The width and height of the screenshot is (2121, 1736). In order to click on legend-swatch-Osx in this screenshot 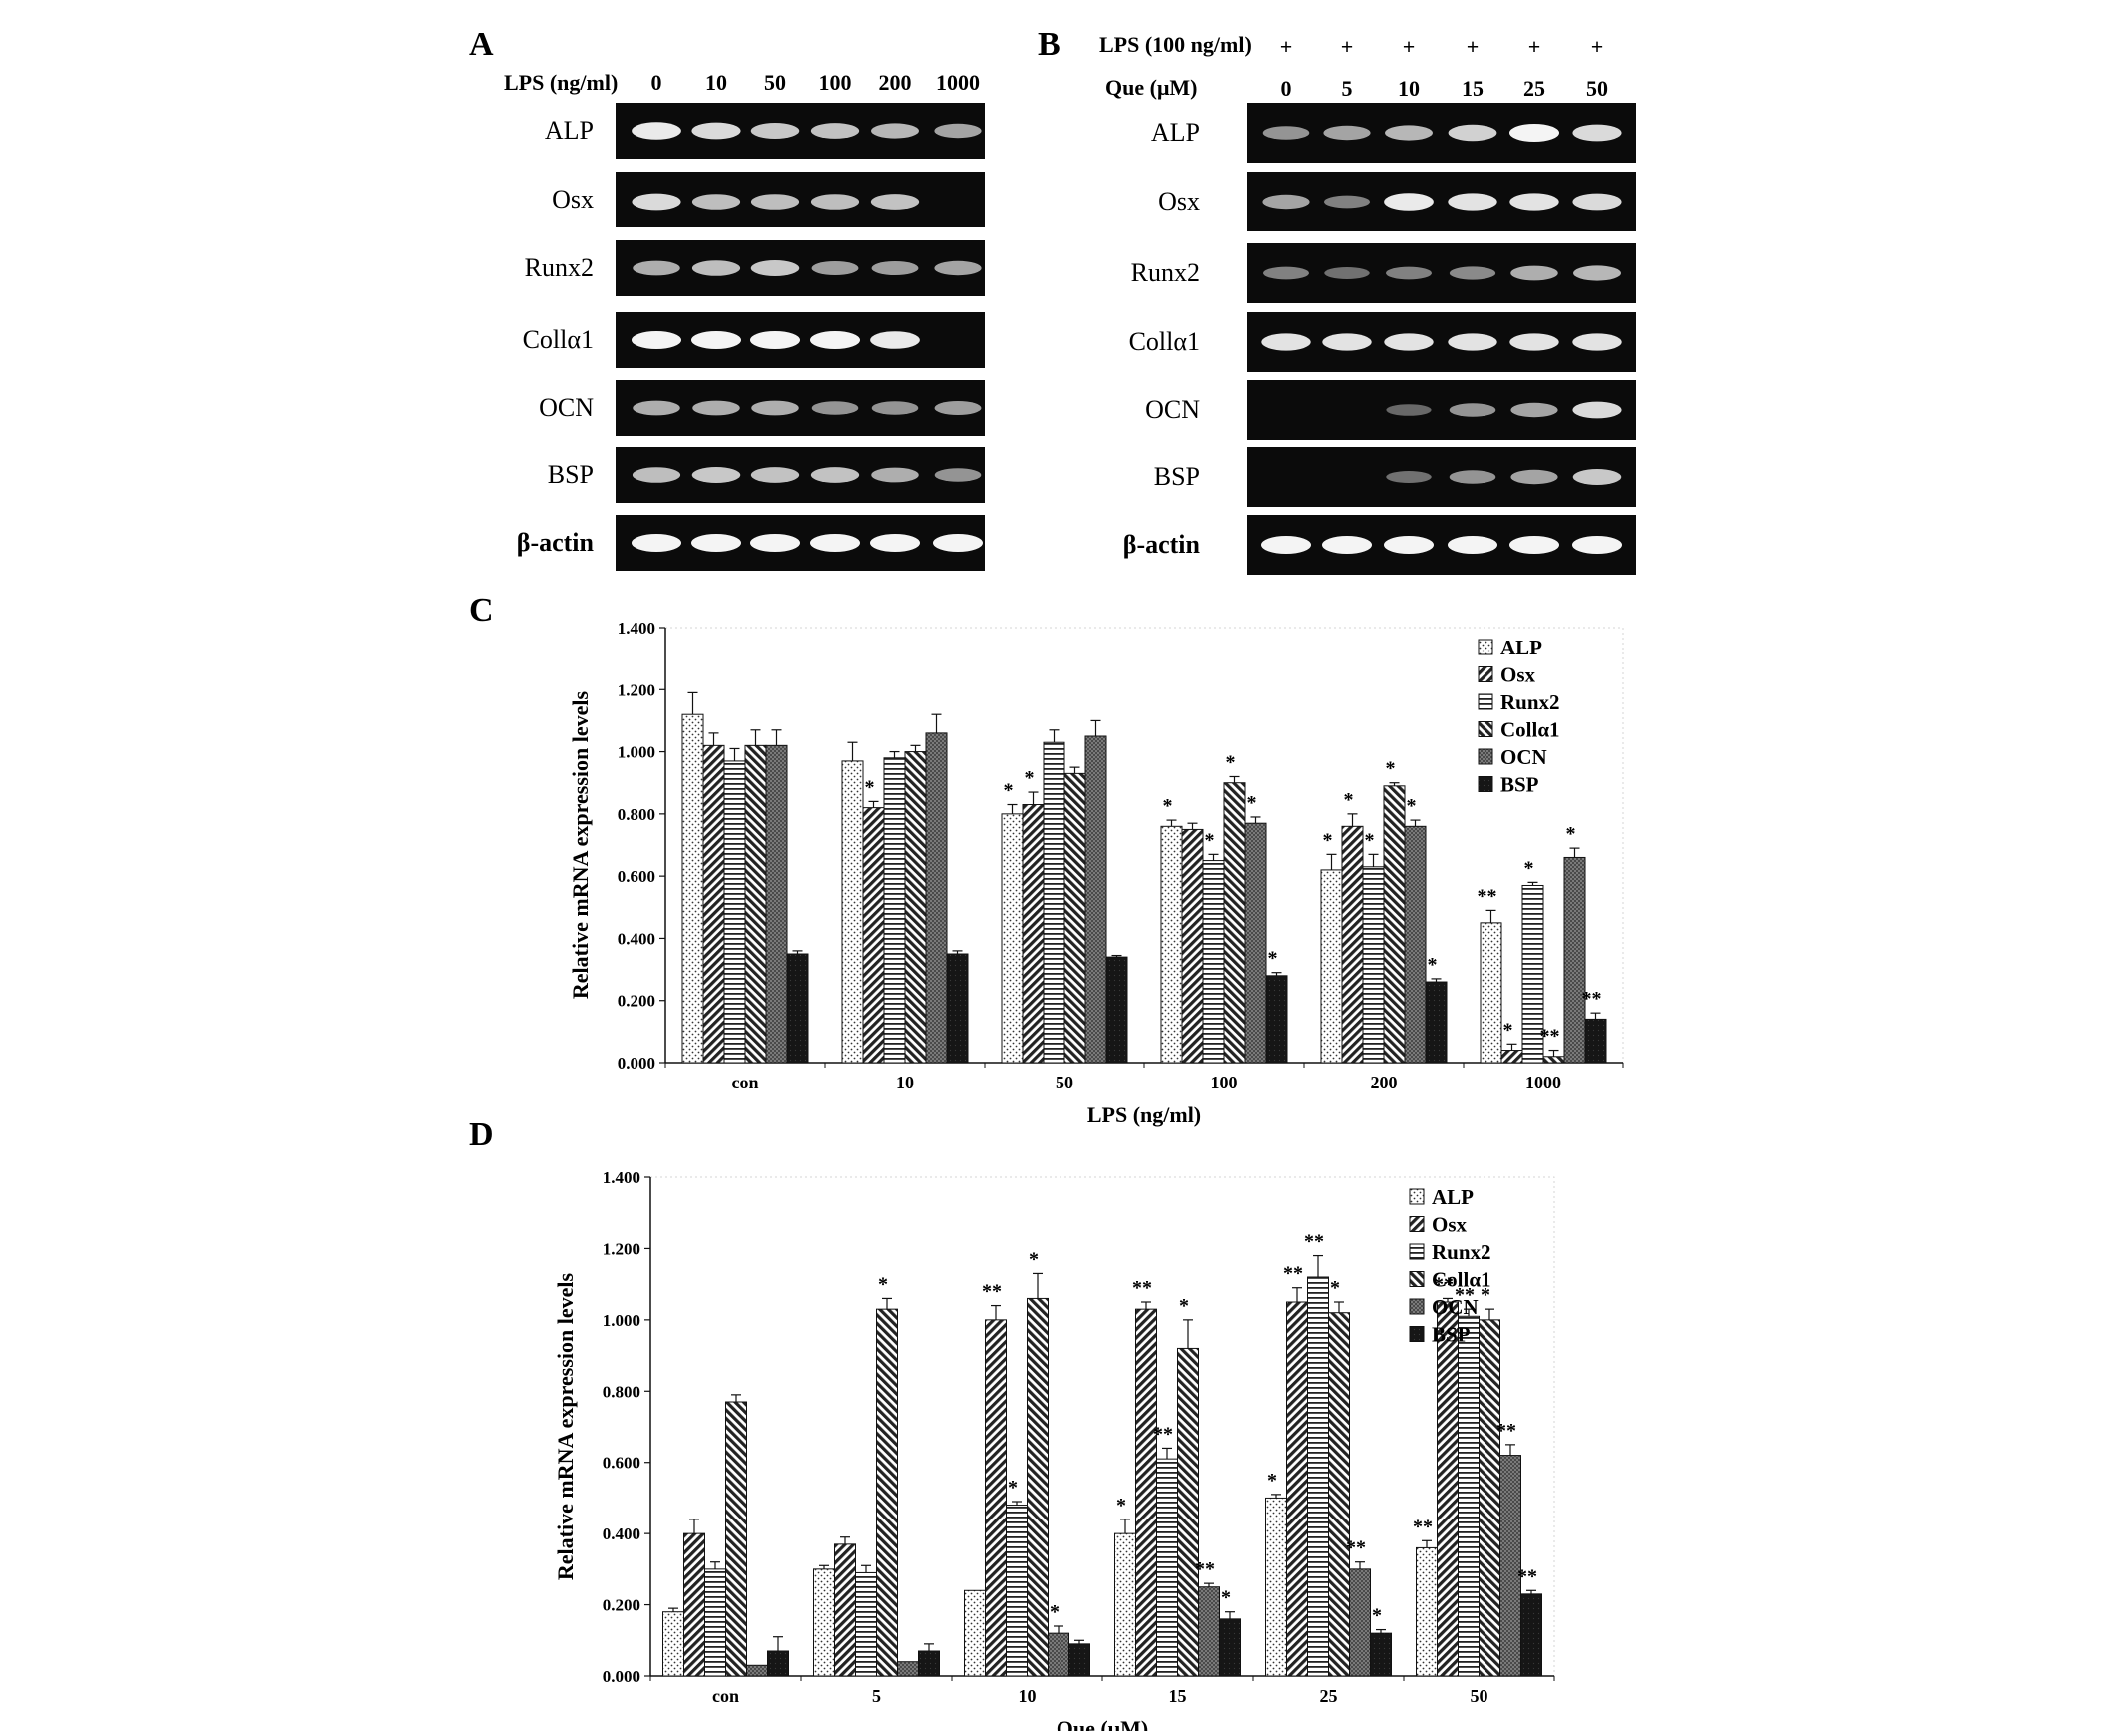, I will do `click(1485, 674)`.